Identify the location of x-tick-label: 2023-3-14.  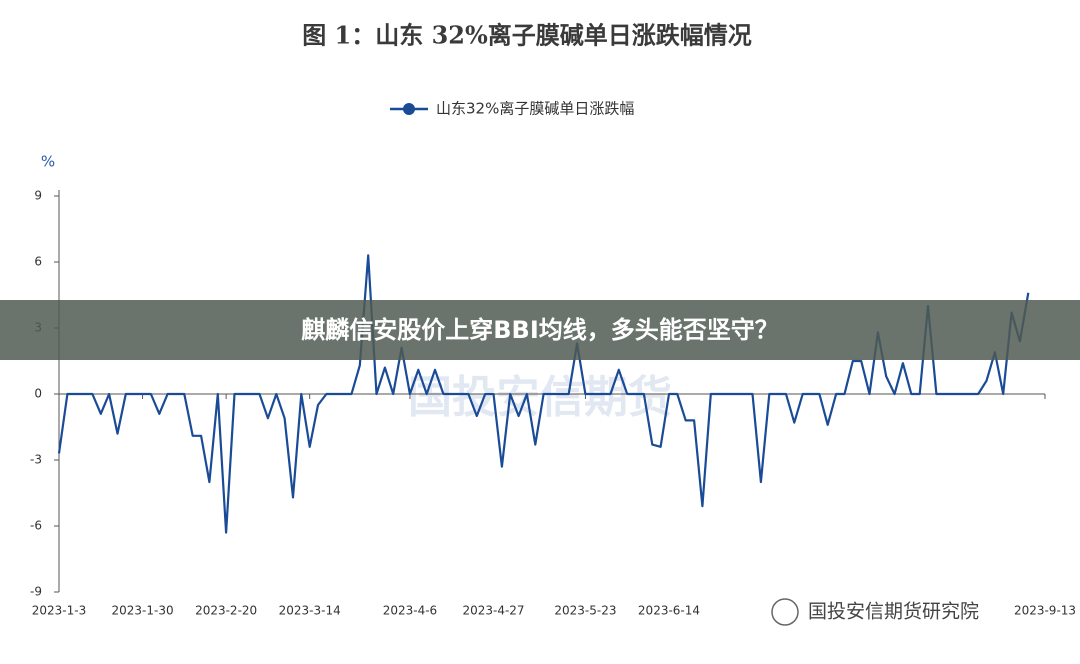
(310, 611).